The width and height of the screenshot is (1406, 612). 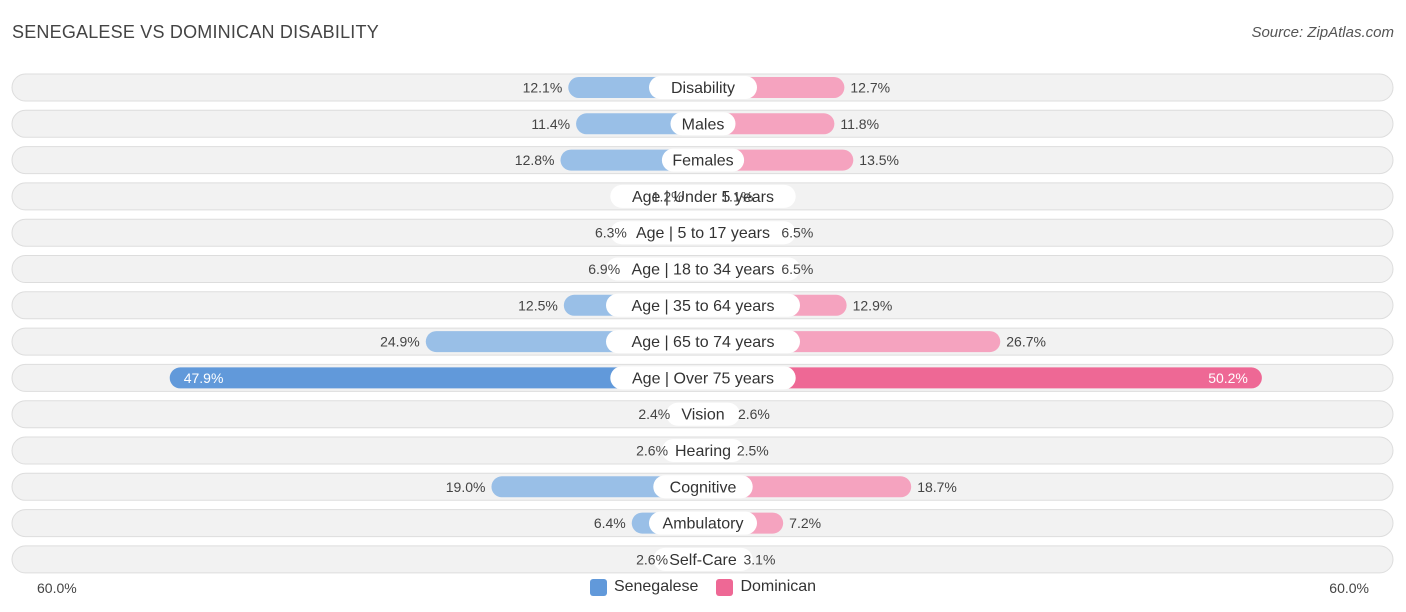 What do you see at coordinates (543, 88) in the screenshot?
I see `value-label-senegalese: 12.1%` at bounding box center [543, 88].